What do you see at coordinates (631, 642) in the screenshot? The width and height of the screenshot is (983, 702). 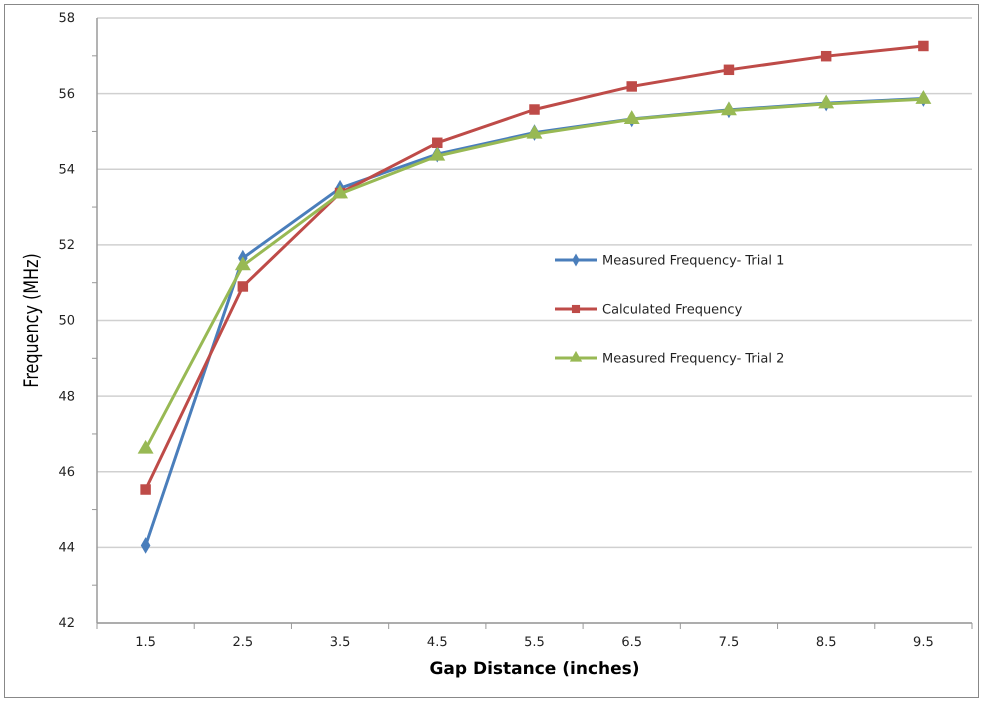 I see `x-tick-label: 6.5` at bounding box center [631, 642].